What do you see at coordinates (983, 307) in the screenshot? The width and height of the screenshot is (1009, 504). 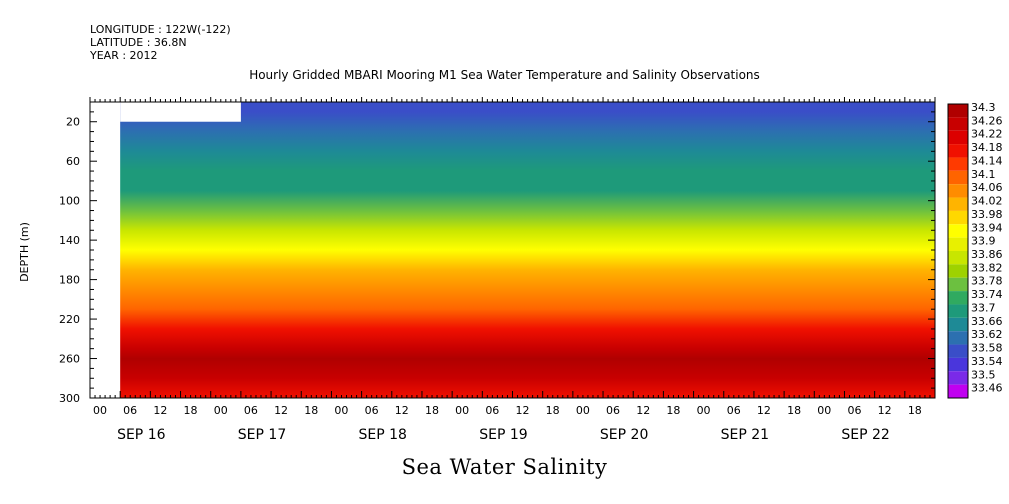 I see `colorbar-label: 33.7` at bounding box center [983, 307].